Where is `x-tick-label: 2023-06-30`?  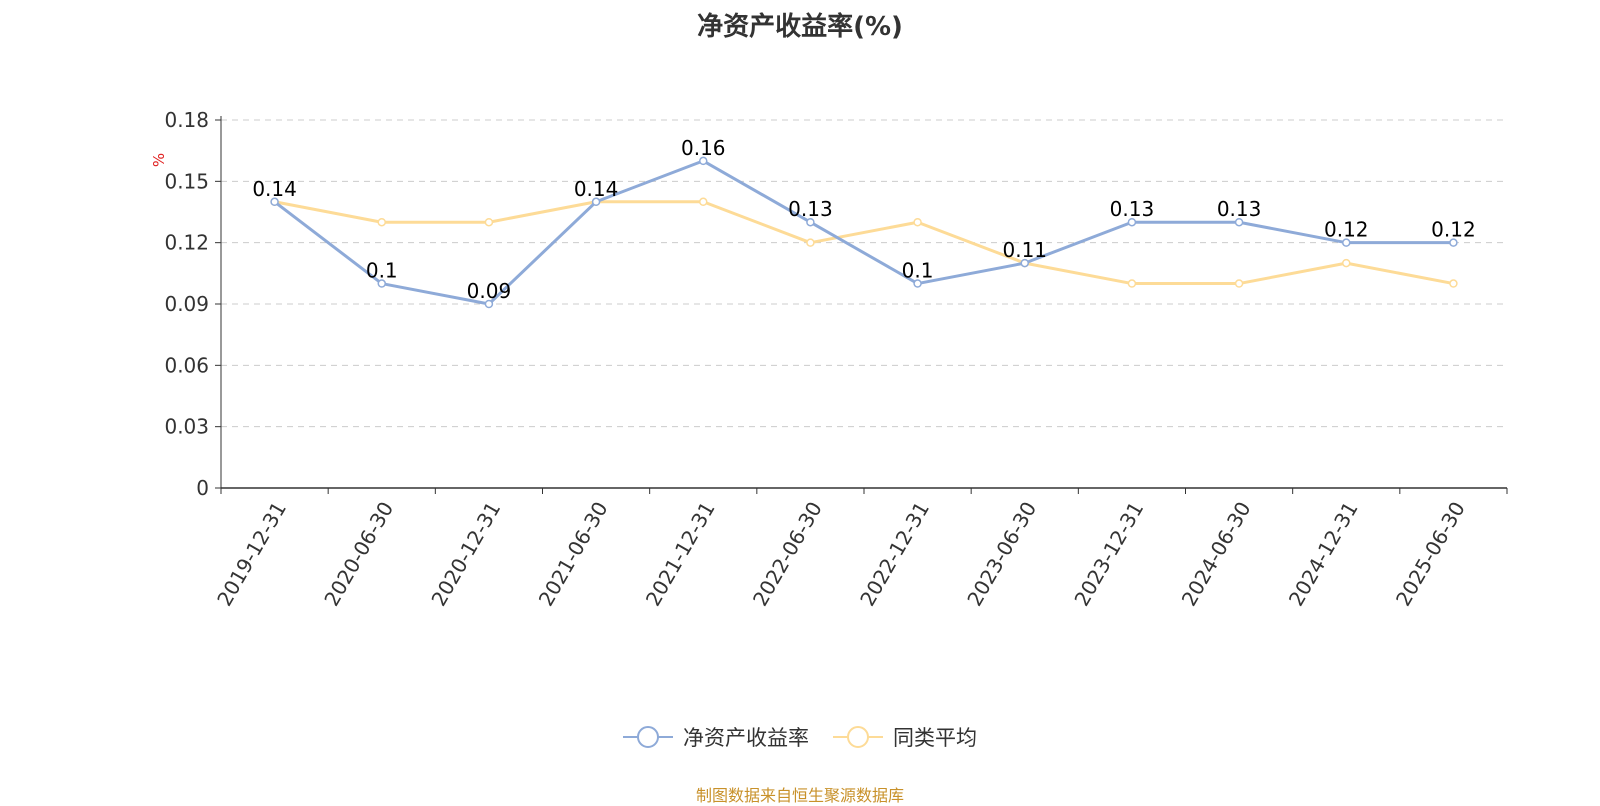
x-tick-label: 2023-06-30 is located at coordinates (1001, 554).